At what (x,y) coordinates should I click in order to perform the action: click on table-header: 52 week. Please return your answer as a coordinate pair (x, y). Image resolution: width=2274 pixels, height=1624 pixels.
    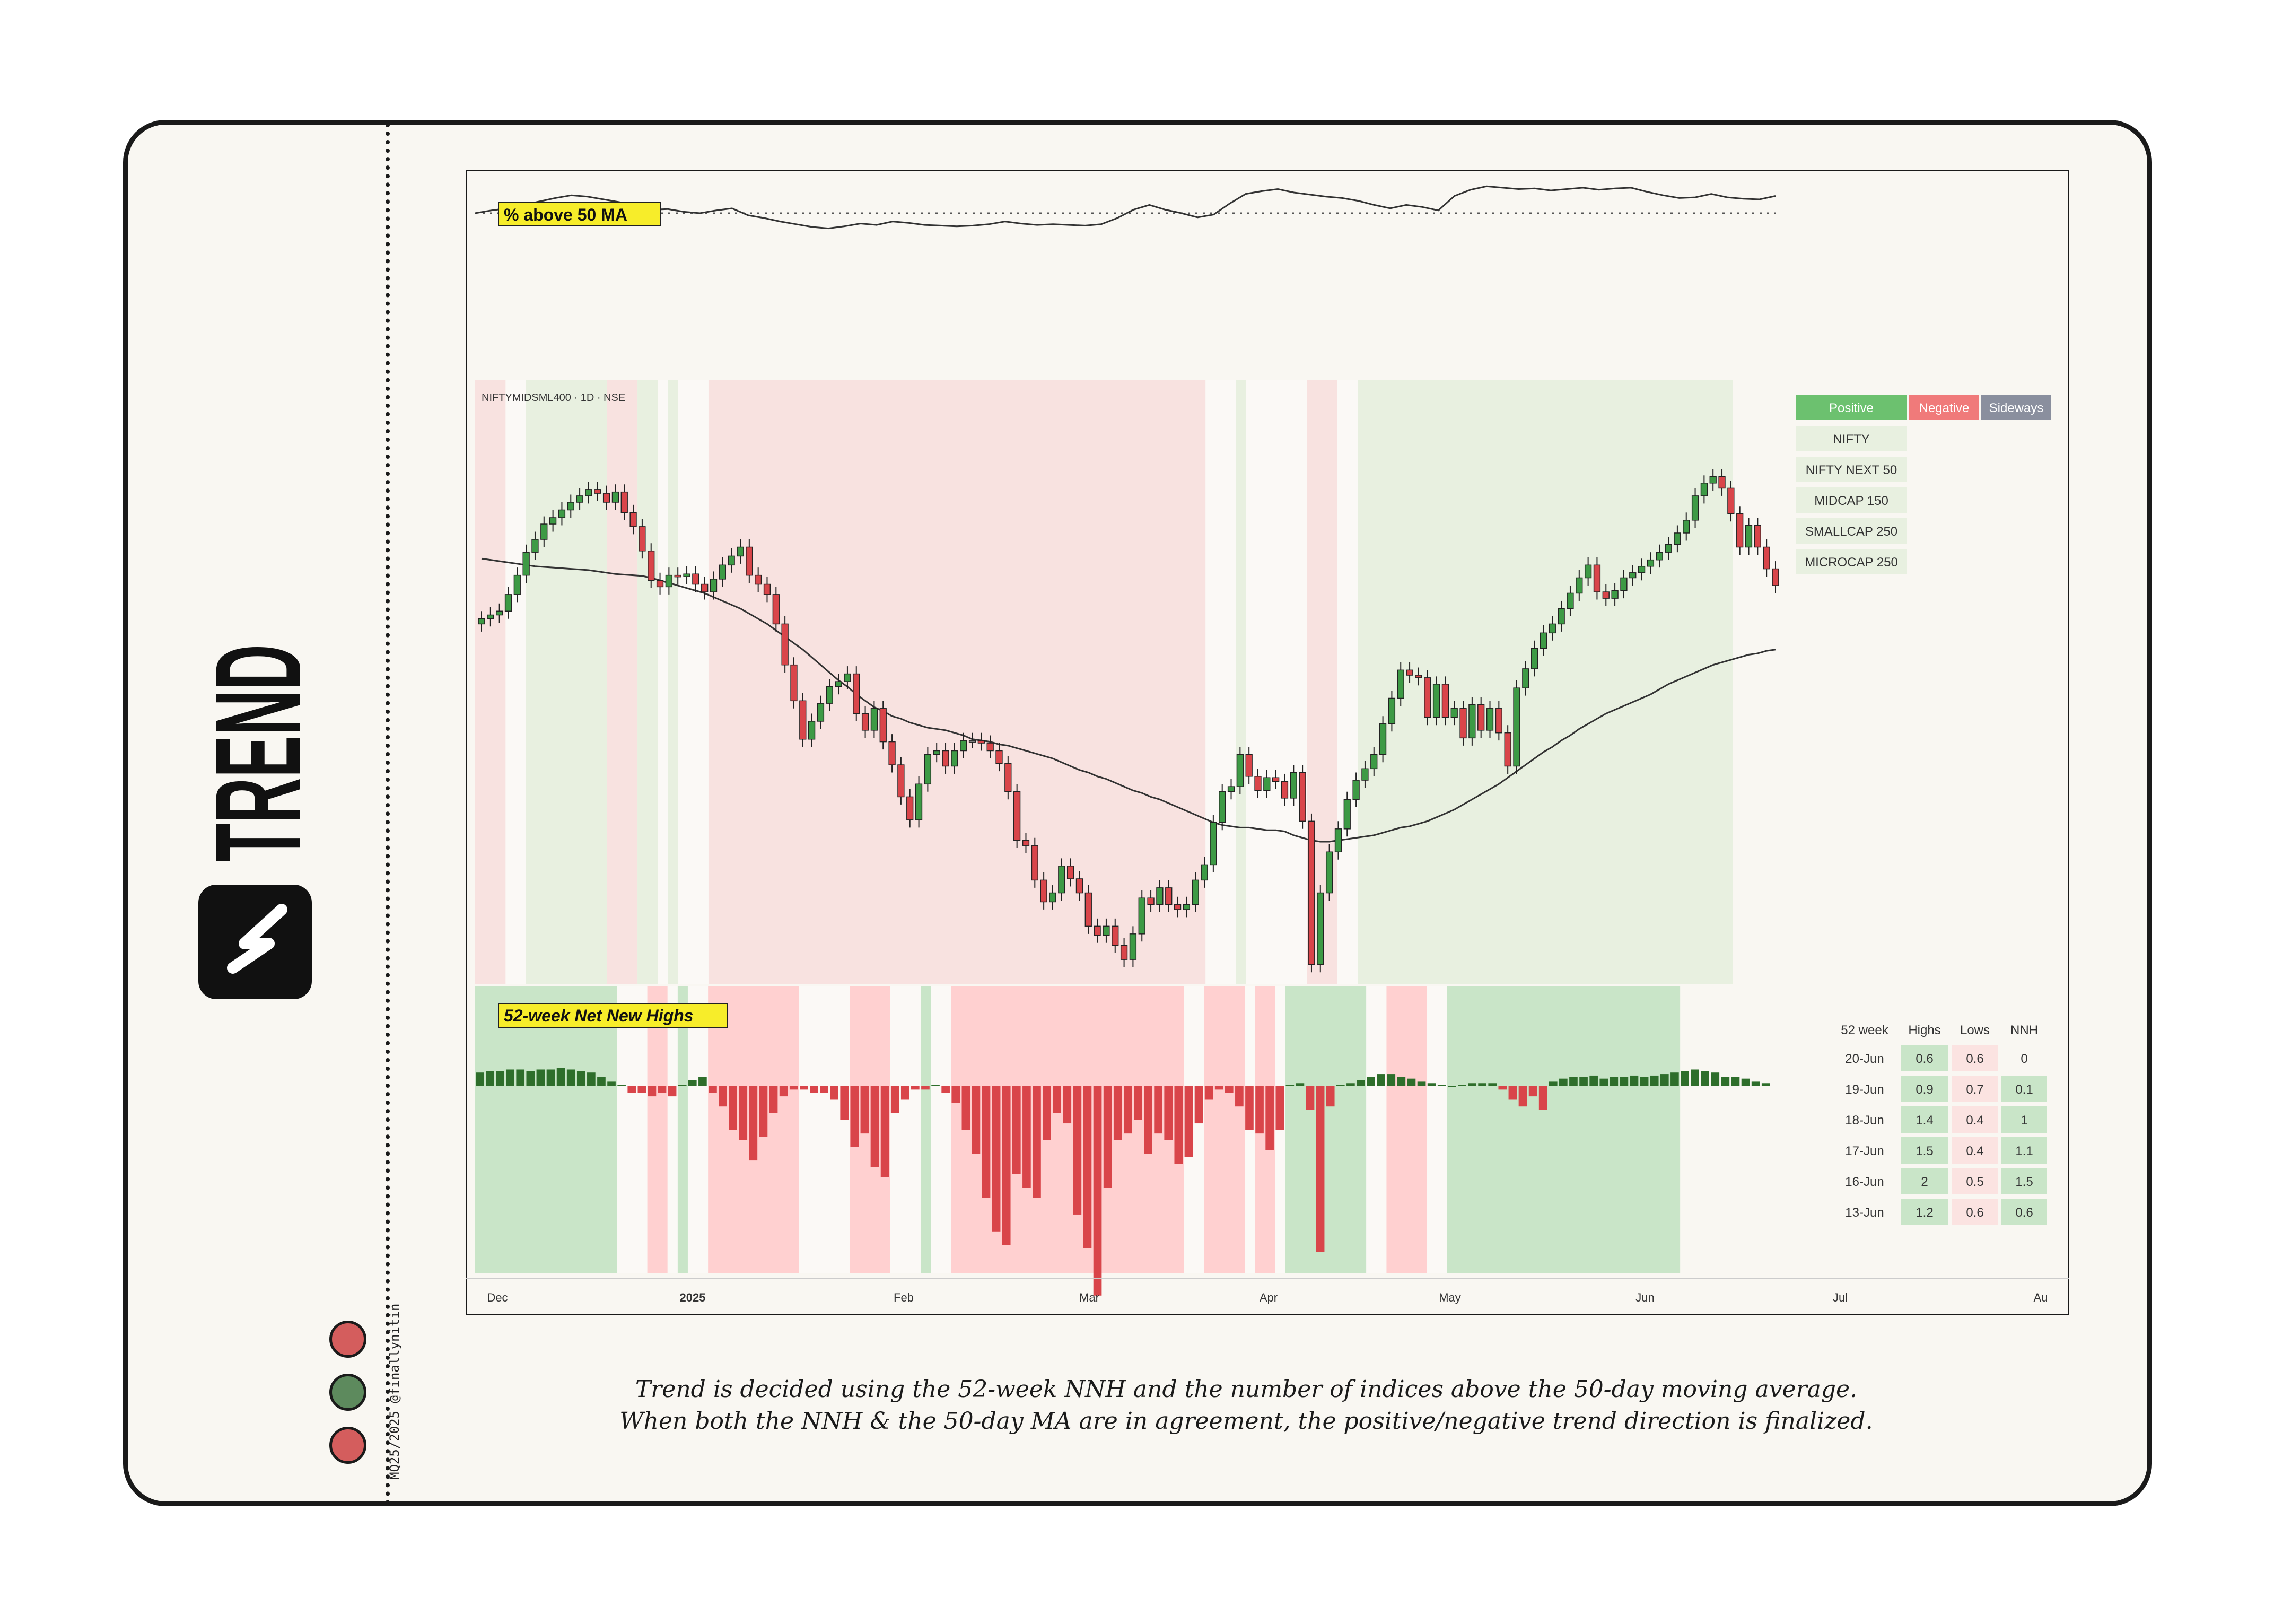
    Looking at the image, I should click on (1864, 1030).